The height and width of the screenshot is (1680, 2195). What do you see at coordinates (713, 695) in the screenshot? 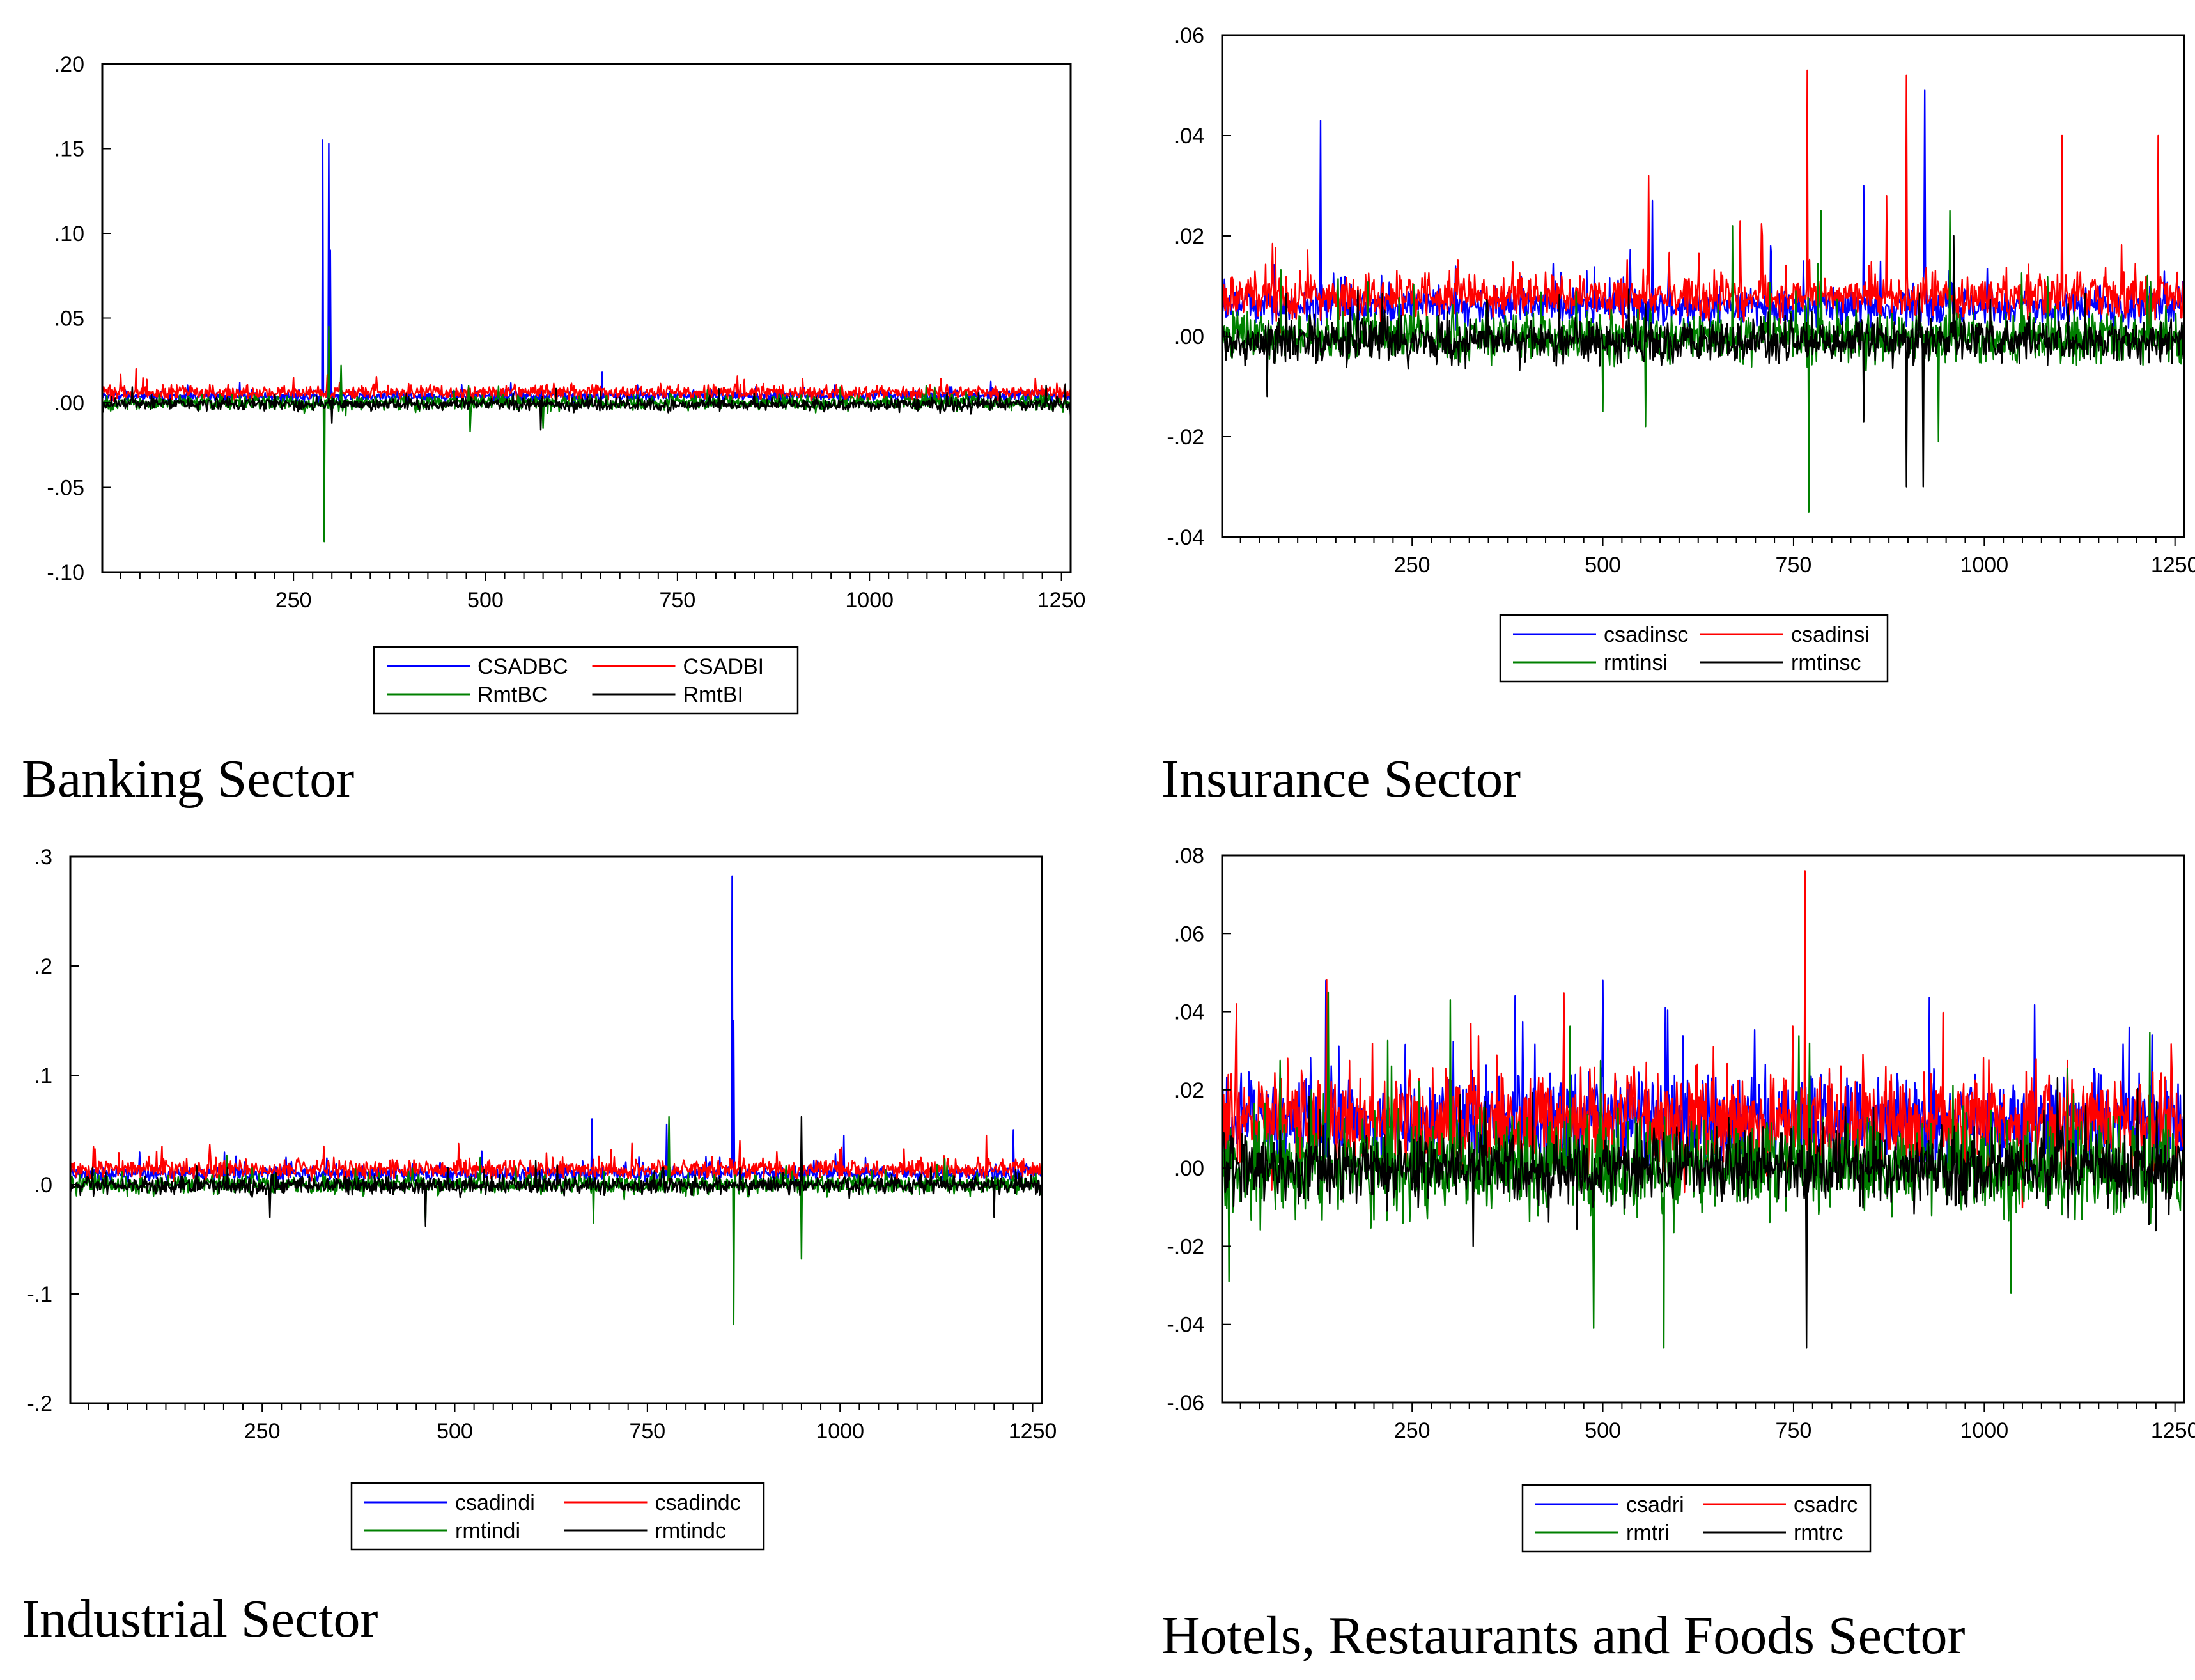
I see `legend-label-RmtBI: RmtBI` at bounding box center [713, 695].